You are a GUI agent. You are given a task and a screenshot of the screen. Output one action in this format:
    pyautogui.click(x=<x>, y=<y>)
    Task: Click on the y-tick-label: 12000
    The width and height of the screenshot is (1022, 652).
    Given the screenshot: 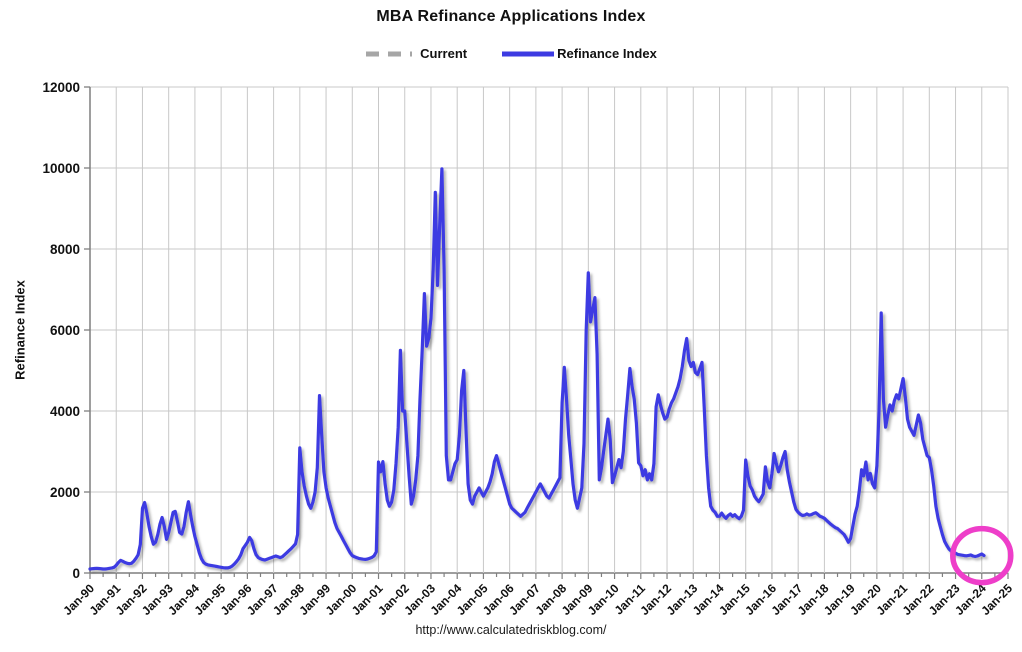 What is the action you would take?
    pyautogui.click(x=61, y=87)
    